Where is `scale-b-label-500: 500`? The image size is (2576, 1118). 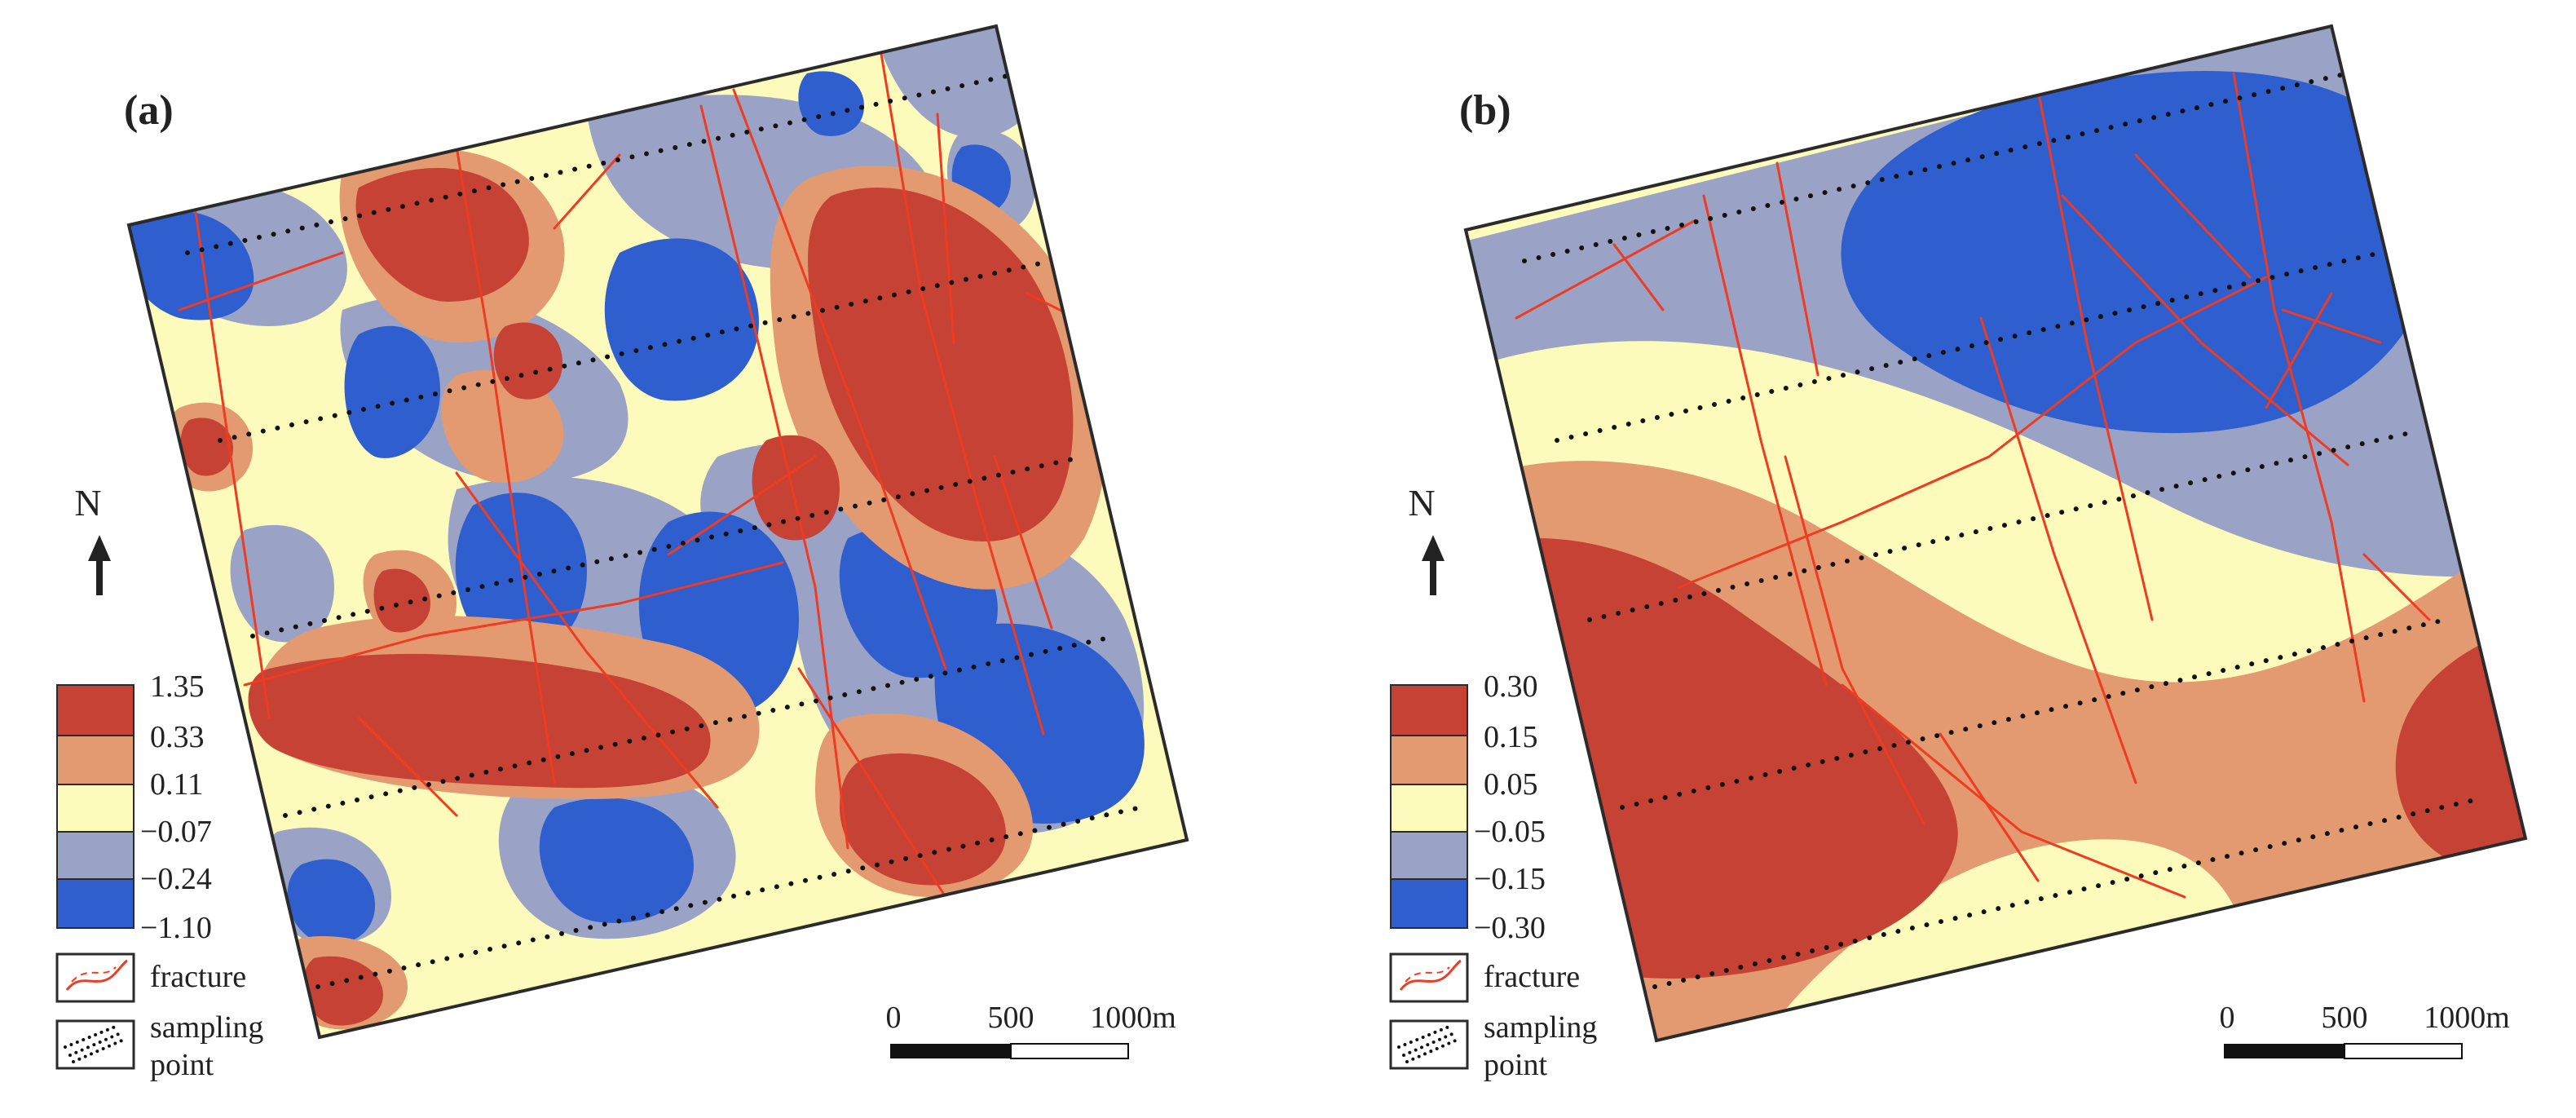
scale-b-label-500: 500 is located at coordinates (2345, 1018).